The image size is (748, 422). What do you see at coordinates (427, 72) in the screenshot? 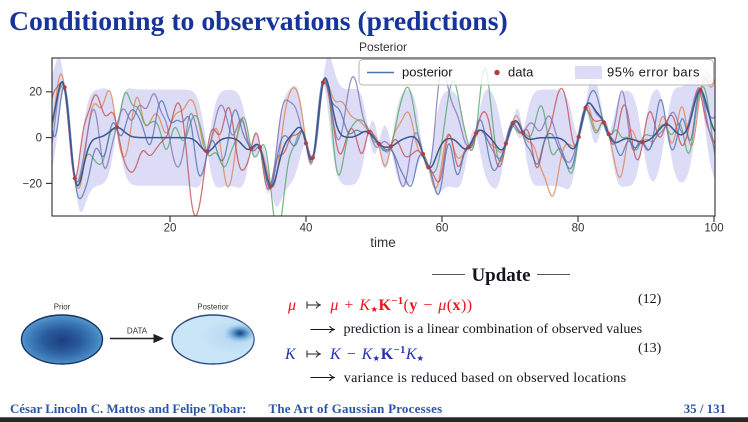
I see `svg-text: posterior` at bounding box center [427, 72].